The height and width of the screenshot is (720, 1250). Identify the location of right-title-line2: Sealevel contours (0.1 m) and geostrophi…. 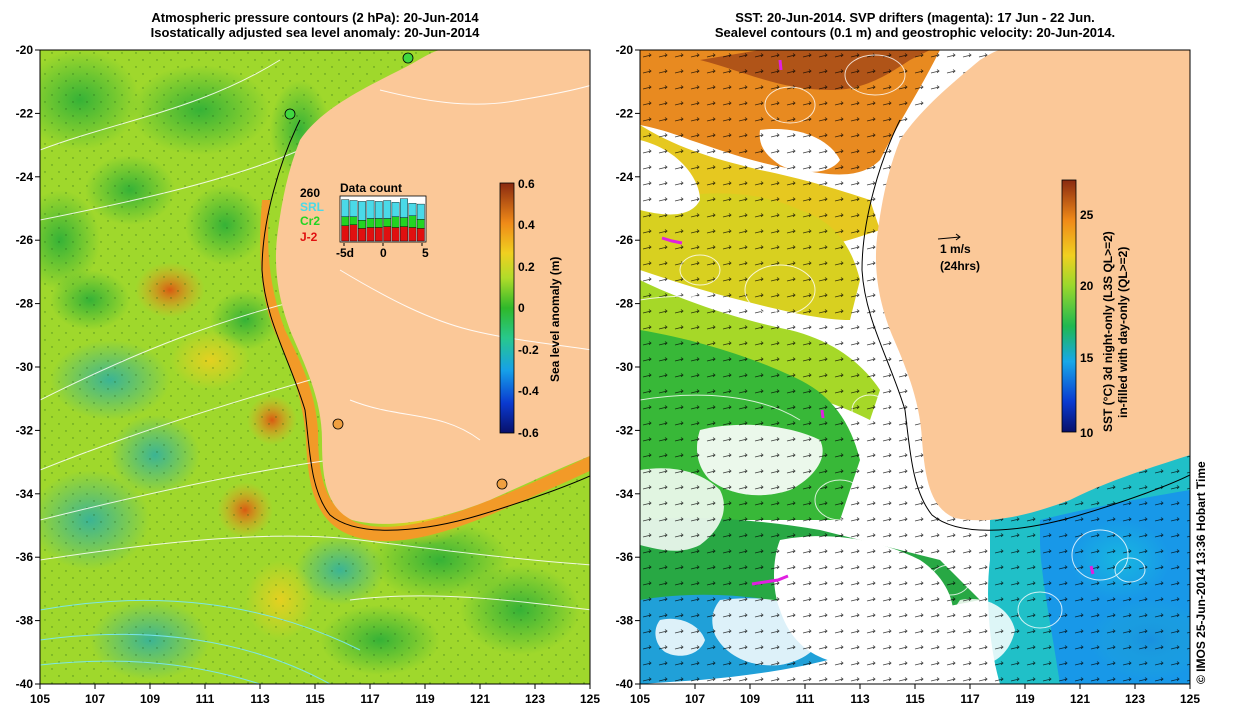
(915, 32).